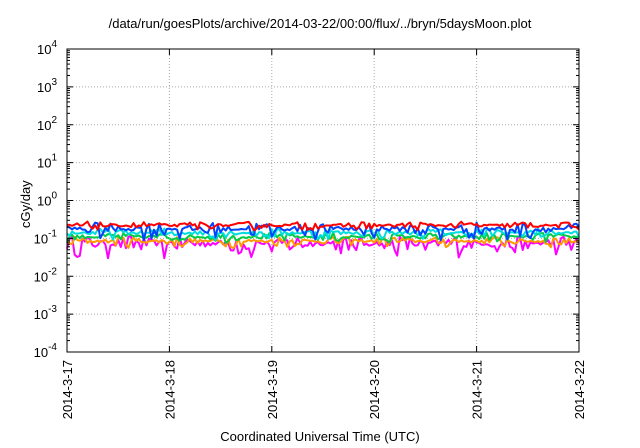  Describe the element at coordinates (67, 389) in the screenshot. I see `x-tick-label: 2014-3-17` at that location.